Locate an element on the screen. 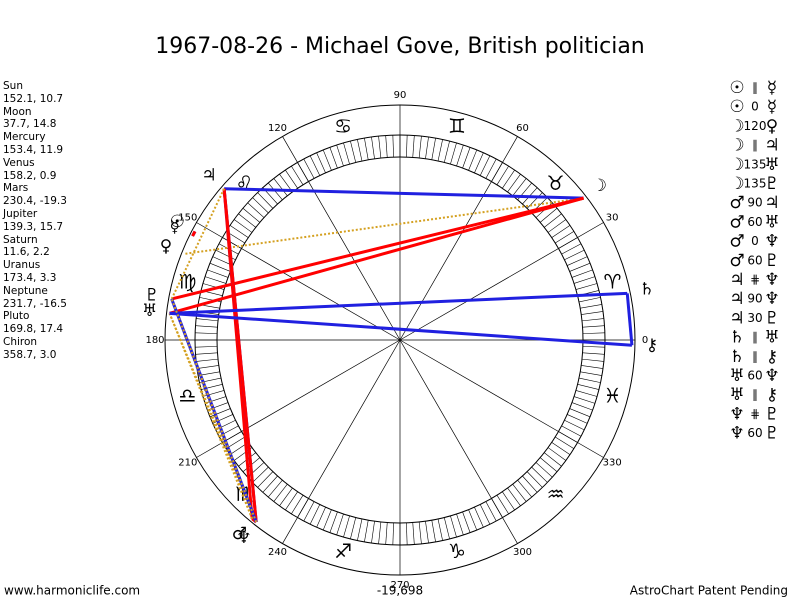 This screenshot has height=600, width=800. sign-glyph: ♉ is located at coordinates (556, 183).